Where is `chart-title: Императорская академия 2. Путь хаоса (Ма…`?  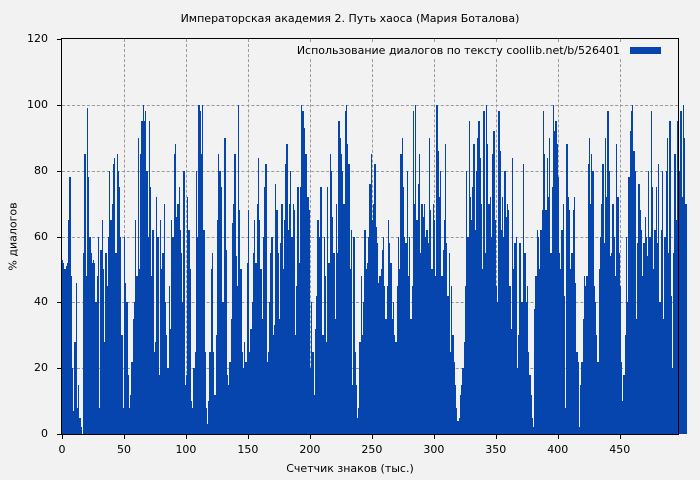
chart-title: Императорская академия 2. Путь хаоса (Ма… is located at coordinates (350, 18).